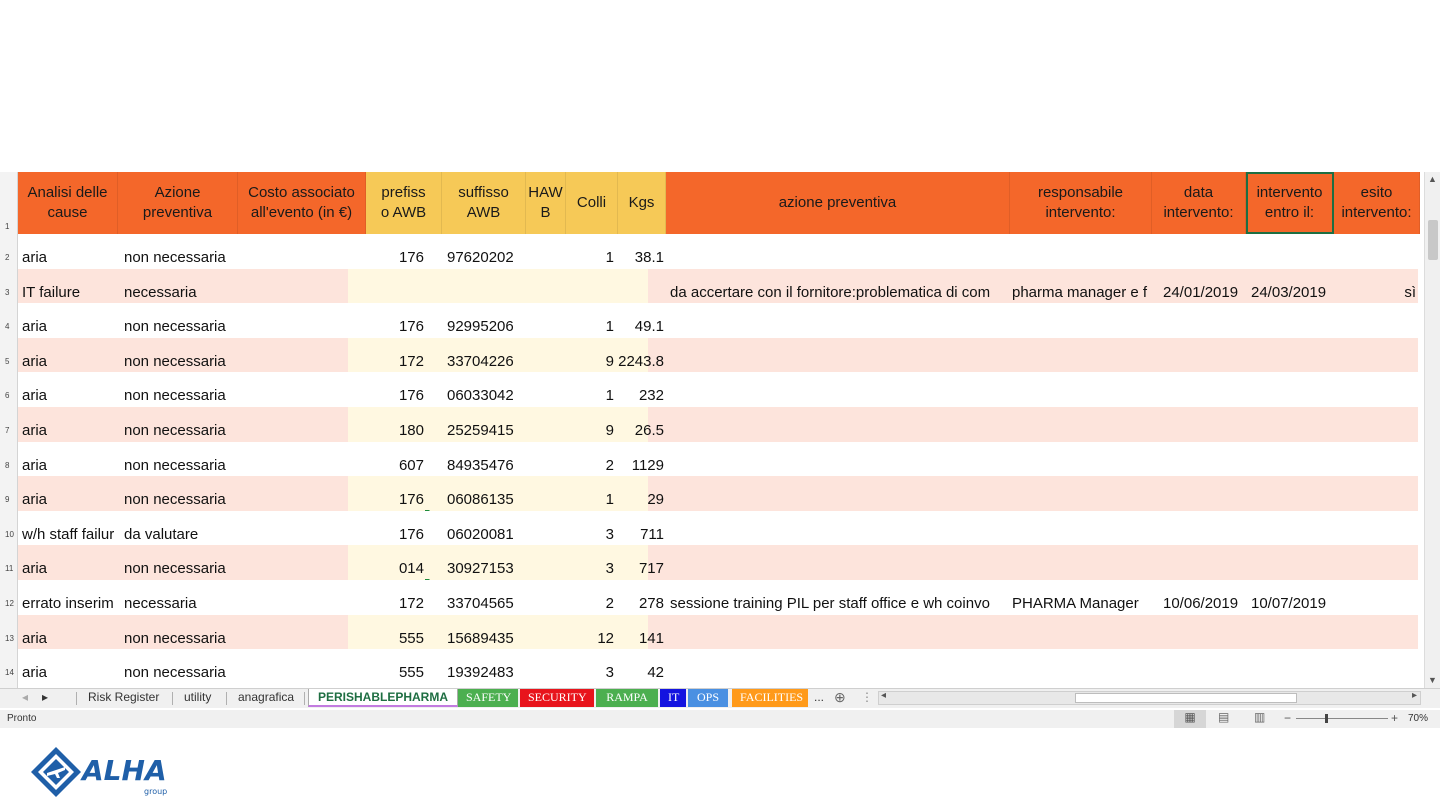  What do you see at coordinates (68, 534) in the screenshot?
I see `cell-analisi: w/h staff failur` at bounding box center [68, 534].